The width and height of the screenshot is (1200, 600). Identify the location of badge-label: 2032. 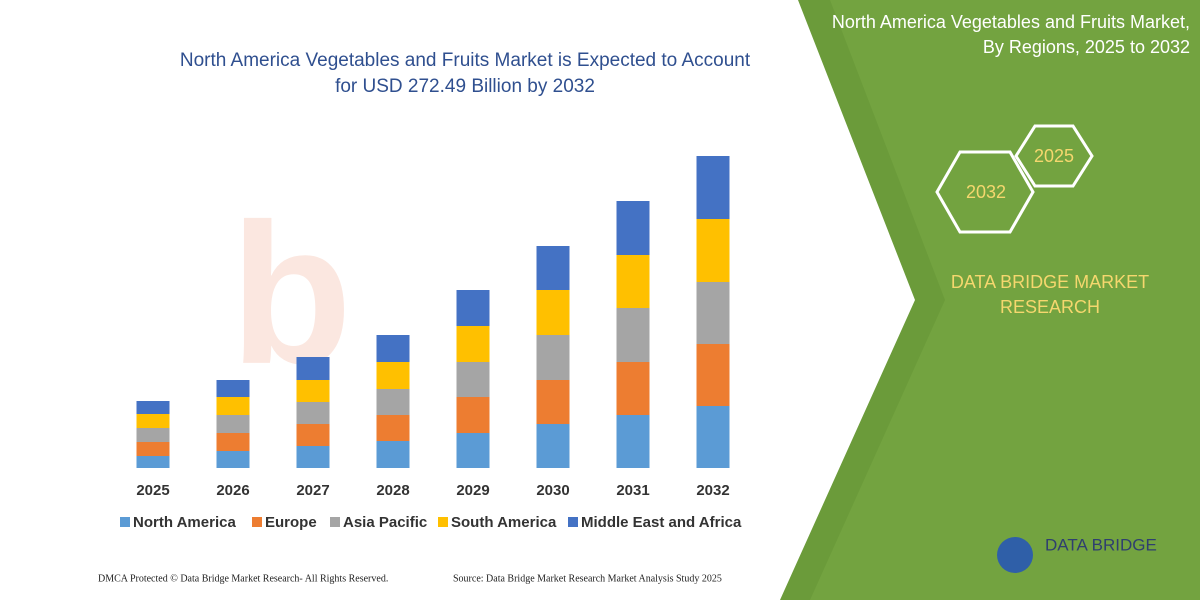
(986, 192).